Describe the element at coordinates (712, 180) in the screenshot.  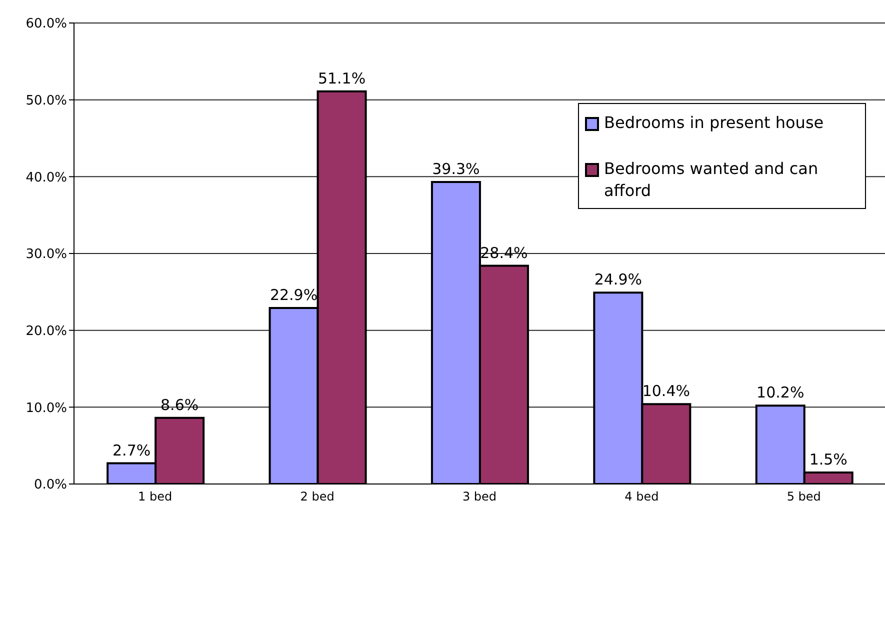
I see `legend-label: Bedrooms wanted and can afford` at that location.